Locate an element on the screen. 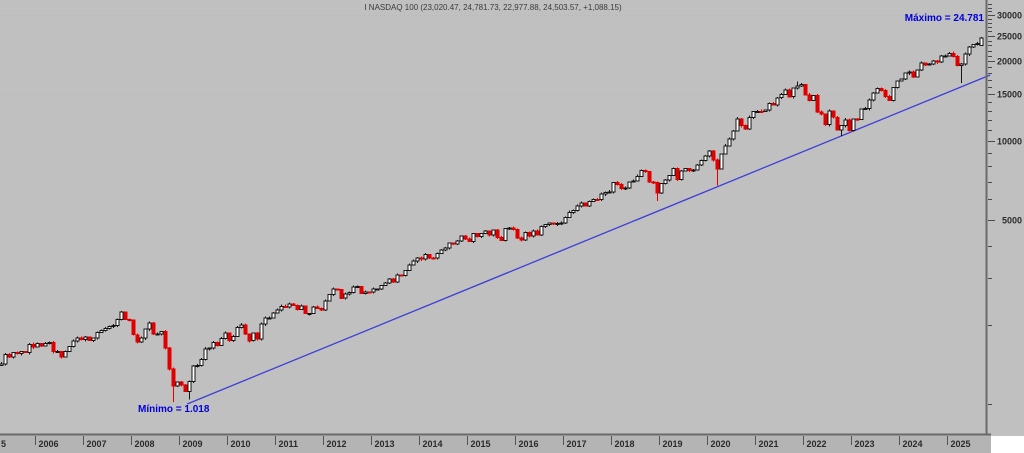 Image resolution: width=1024 pixels, height=453 pixels. x-axis-strip is located at coordinates (495, 444).